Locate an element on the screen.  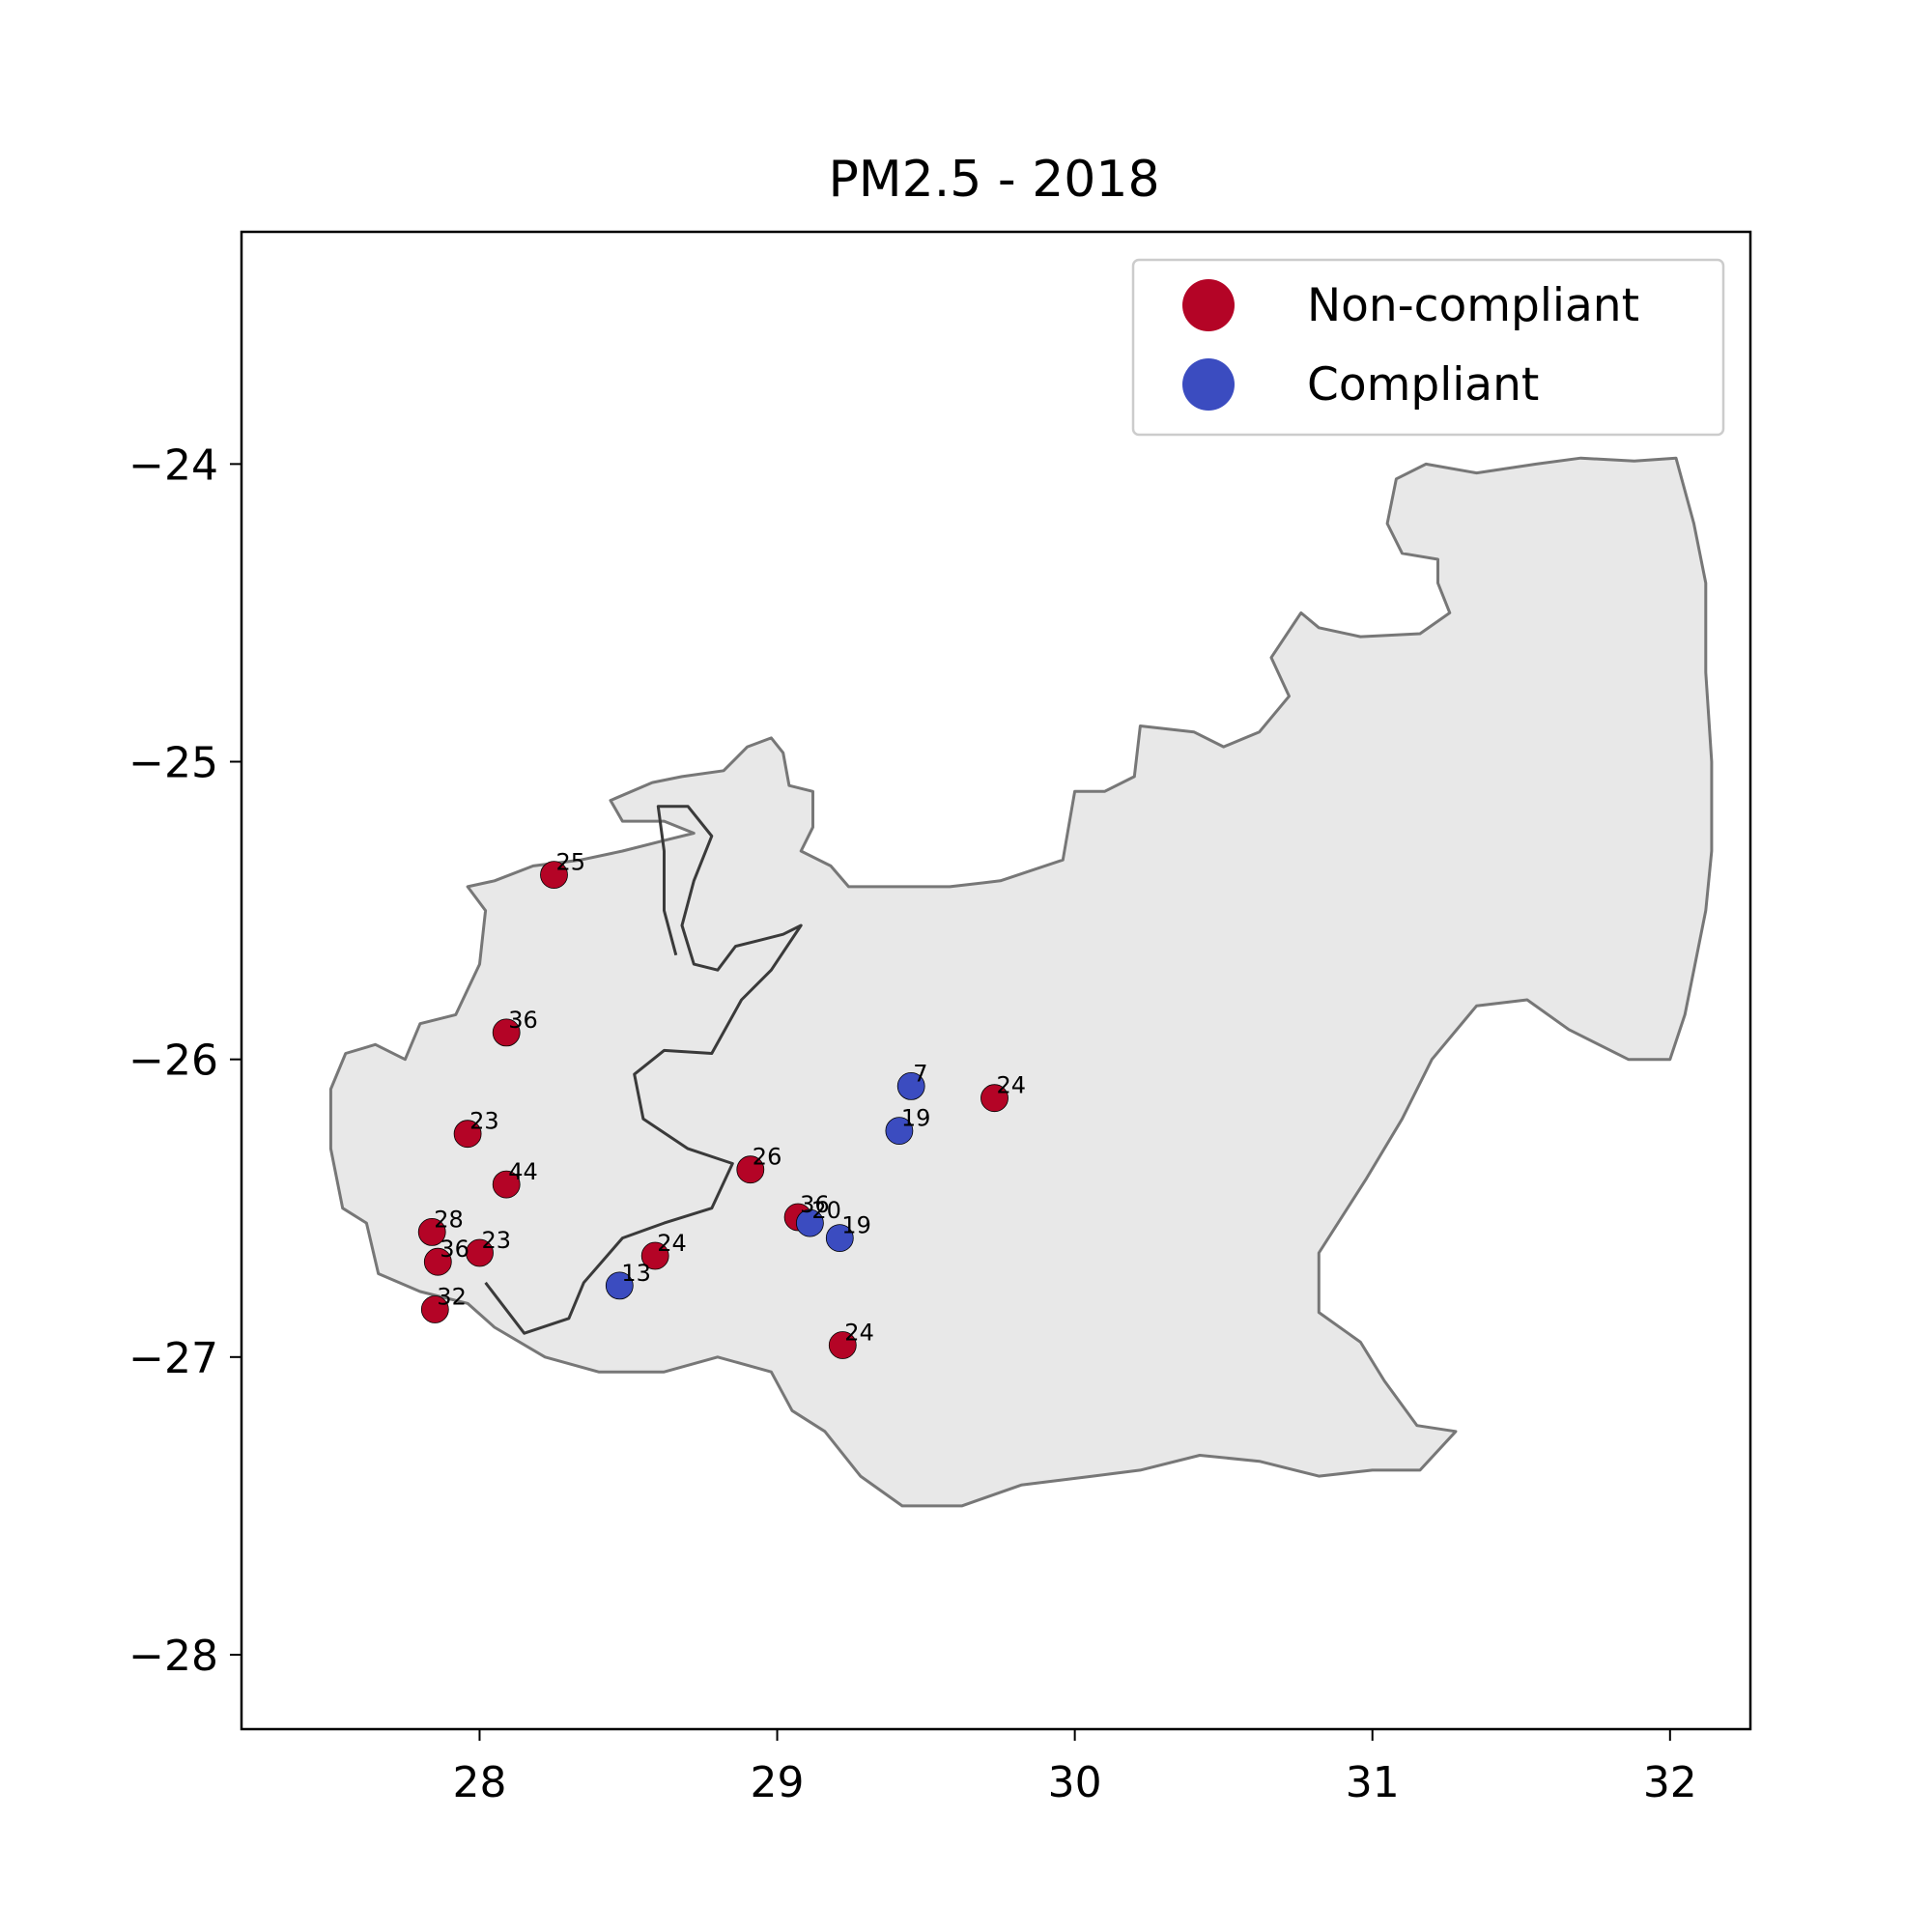
chart-title: PM2.5 - 2018 is located at coordinates (993, 180).